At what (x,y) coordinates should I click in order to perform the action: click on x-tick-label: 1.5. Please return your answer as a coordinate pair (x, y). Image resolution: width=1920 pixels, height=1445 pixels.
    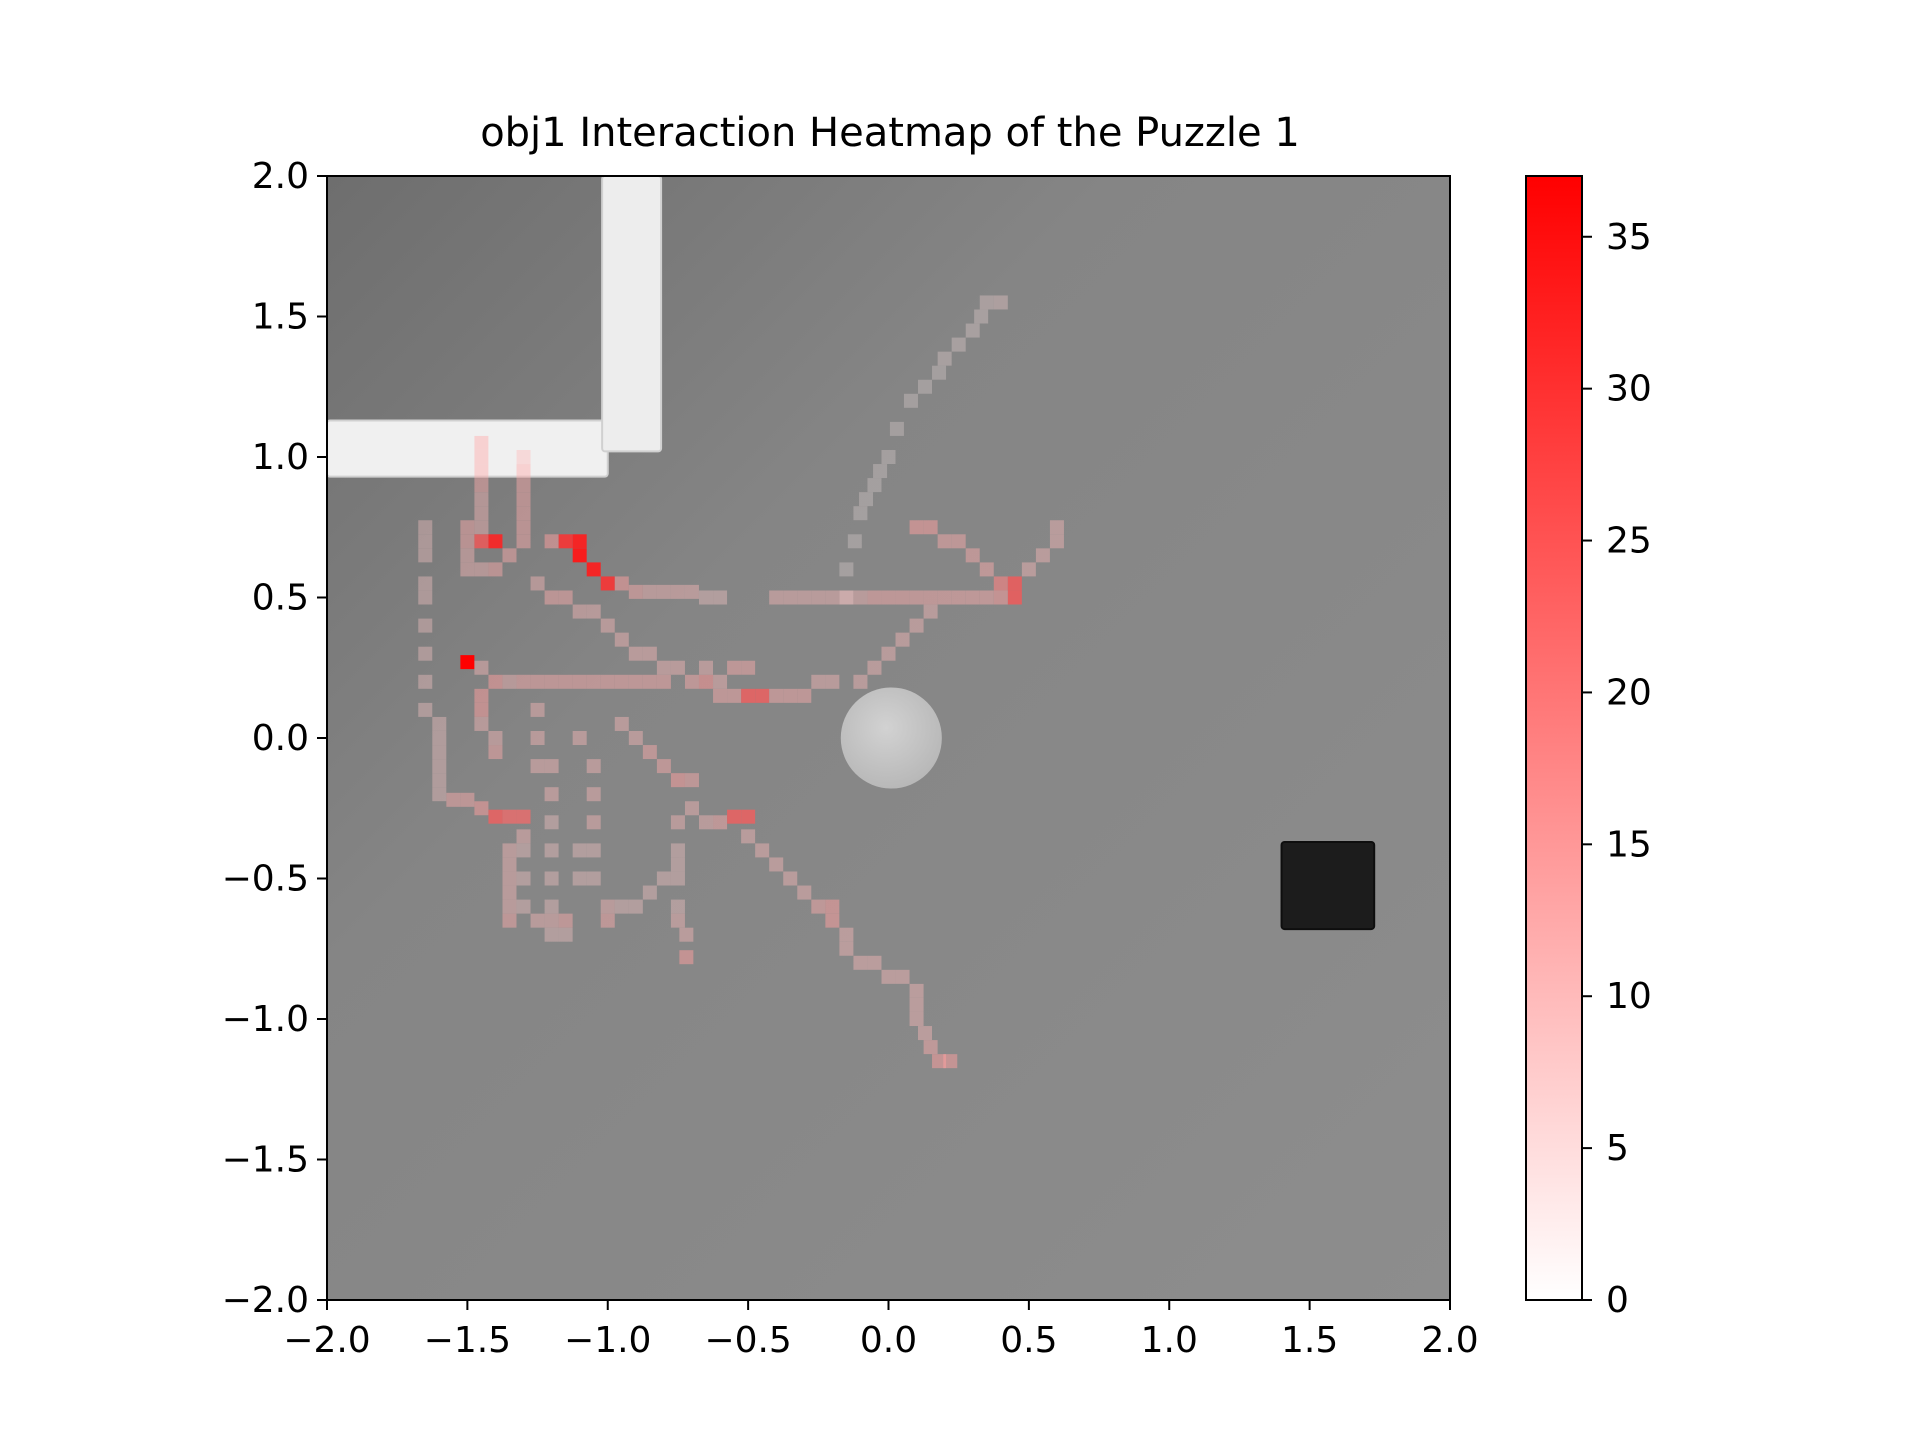
    Looking at the image, I should click on (1309, 1340).